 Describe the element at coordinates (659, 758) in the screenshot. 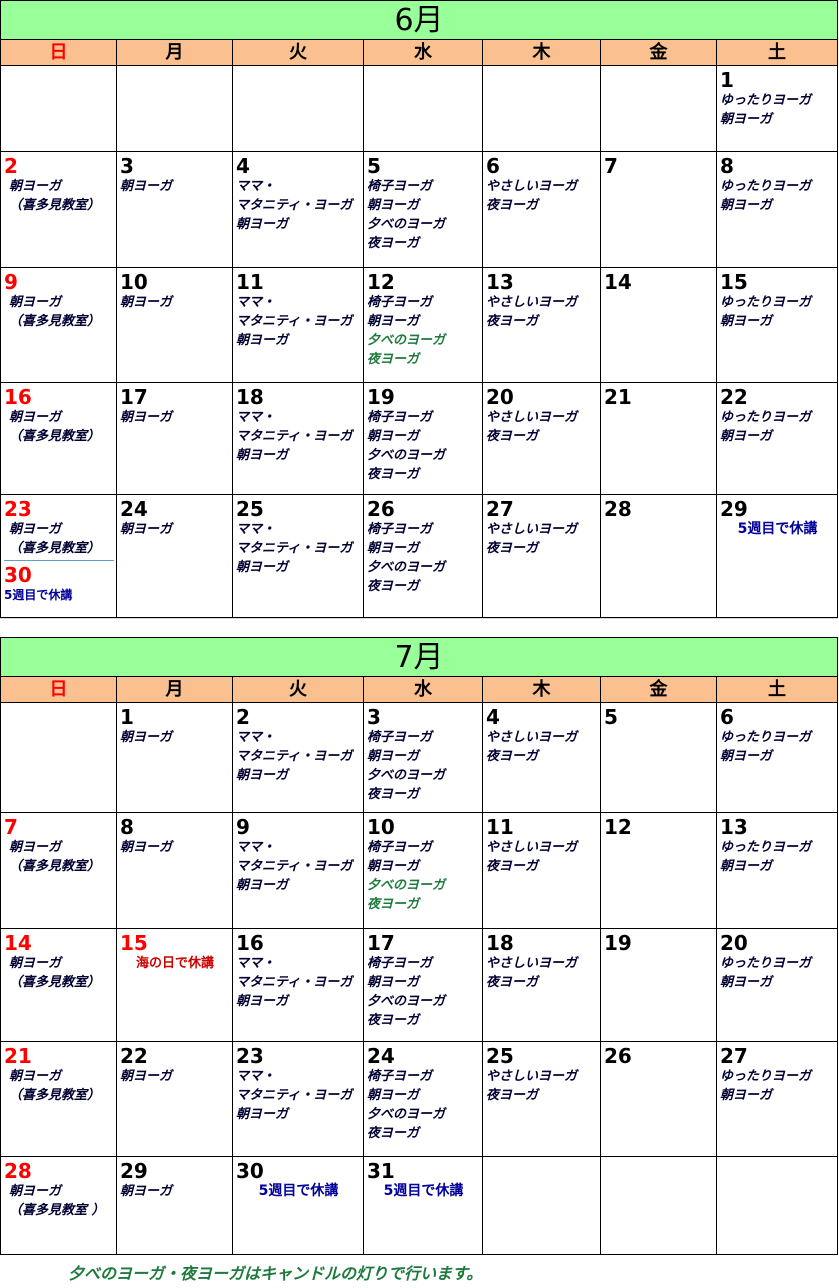

I see `day-cell: 5` at that location.